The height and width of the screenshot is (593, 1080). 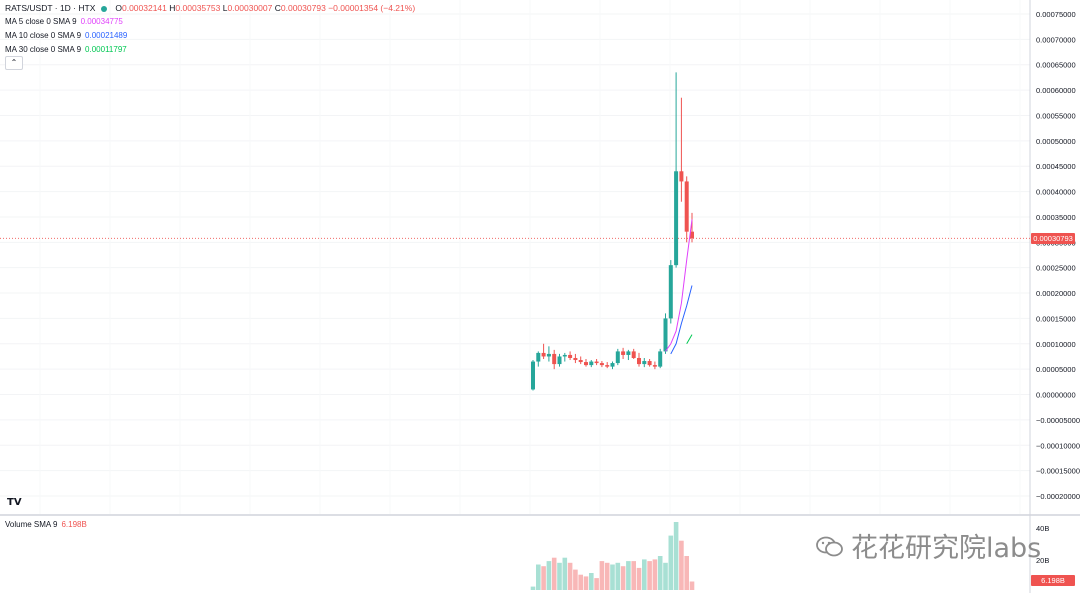 What do you see at coordinates (104, 8) in the screenshot?
I see `market-status-icon` at bounding box center [104, 8].